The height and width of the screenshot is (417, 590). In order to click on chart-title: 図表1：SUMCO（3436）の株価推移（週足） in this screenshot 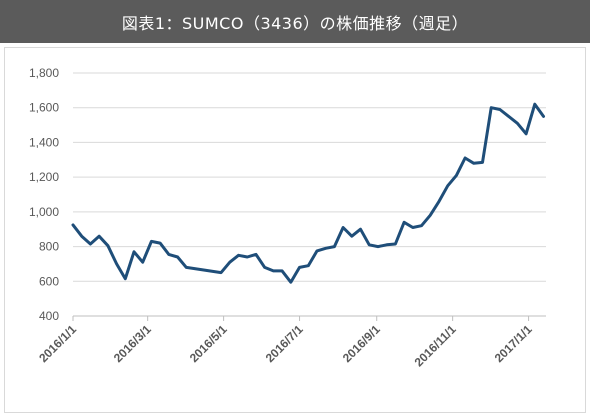, I will do `click(295, 23)`.